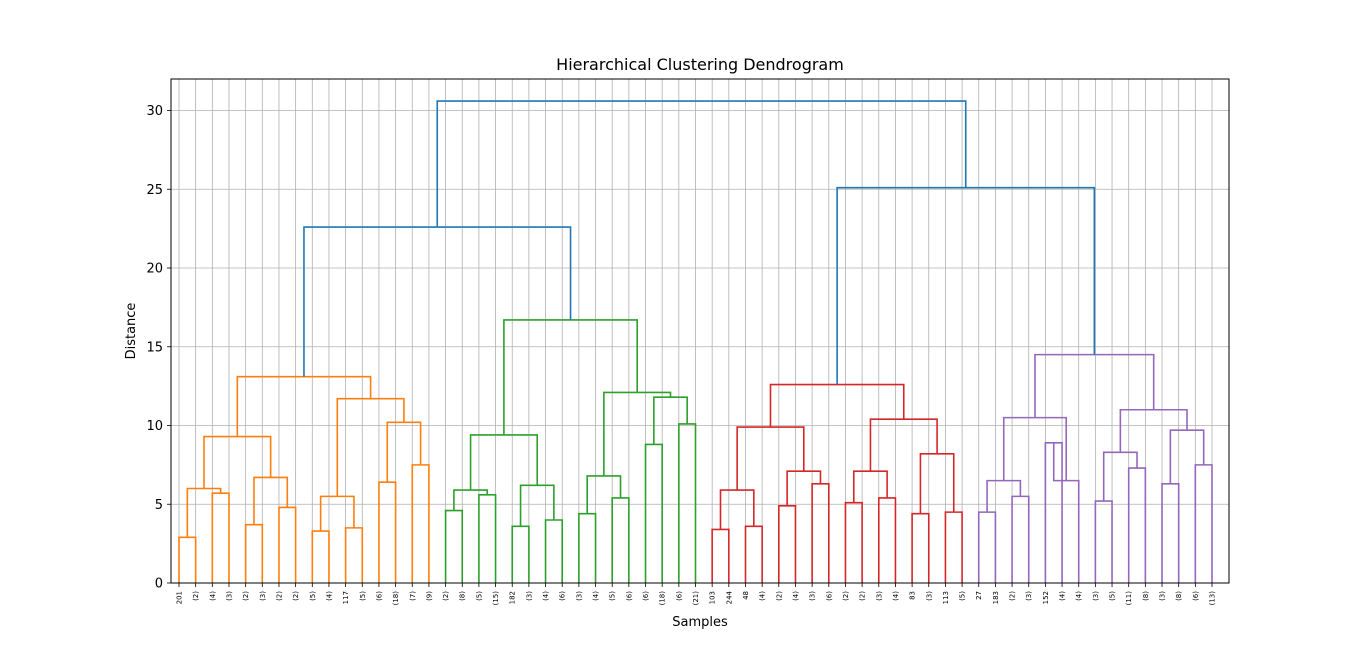 The height and width of the screenshot is (655, 1366). I want to click on x-axis-label: Samples, so click(700, 622).